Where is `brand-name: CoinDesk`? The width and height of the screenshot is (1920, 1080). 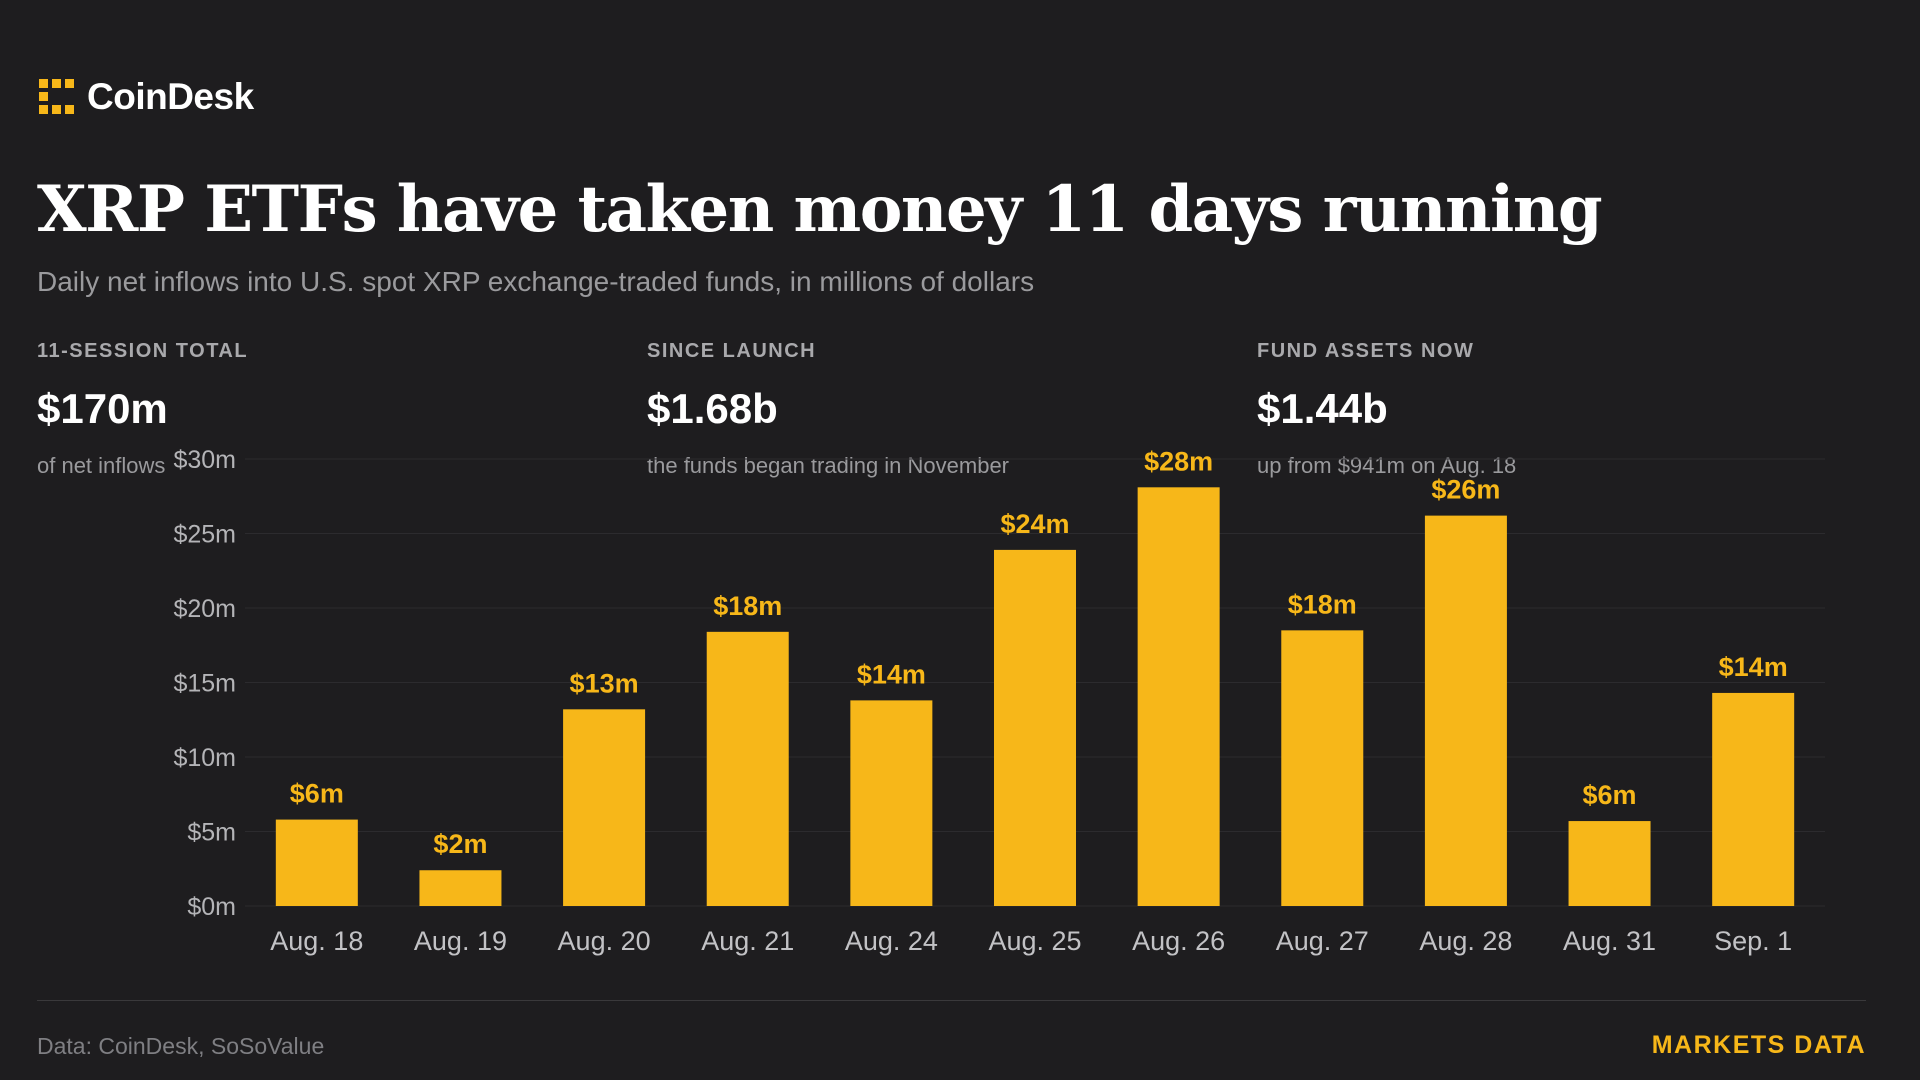
brand-name: CoinDesk is located at coordinates (170, 96).